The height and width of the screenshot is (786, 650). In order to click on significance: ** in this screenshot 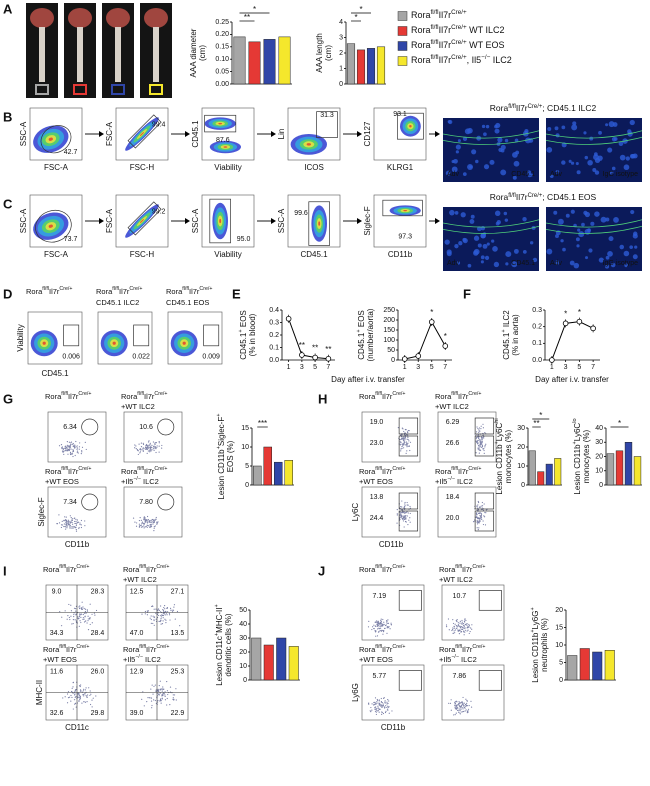, I will do `click(302, 345)`.